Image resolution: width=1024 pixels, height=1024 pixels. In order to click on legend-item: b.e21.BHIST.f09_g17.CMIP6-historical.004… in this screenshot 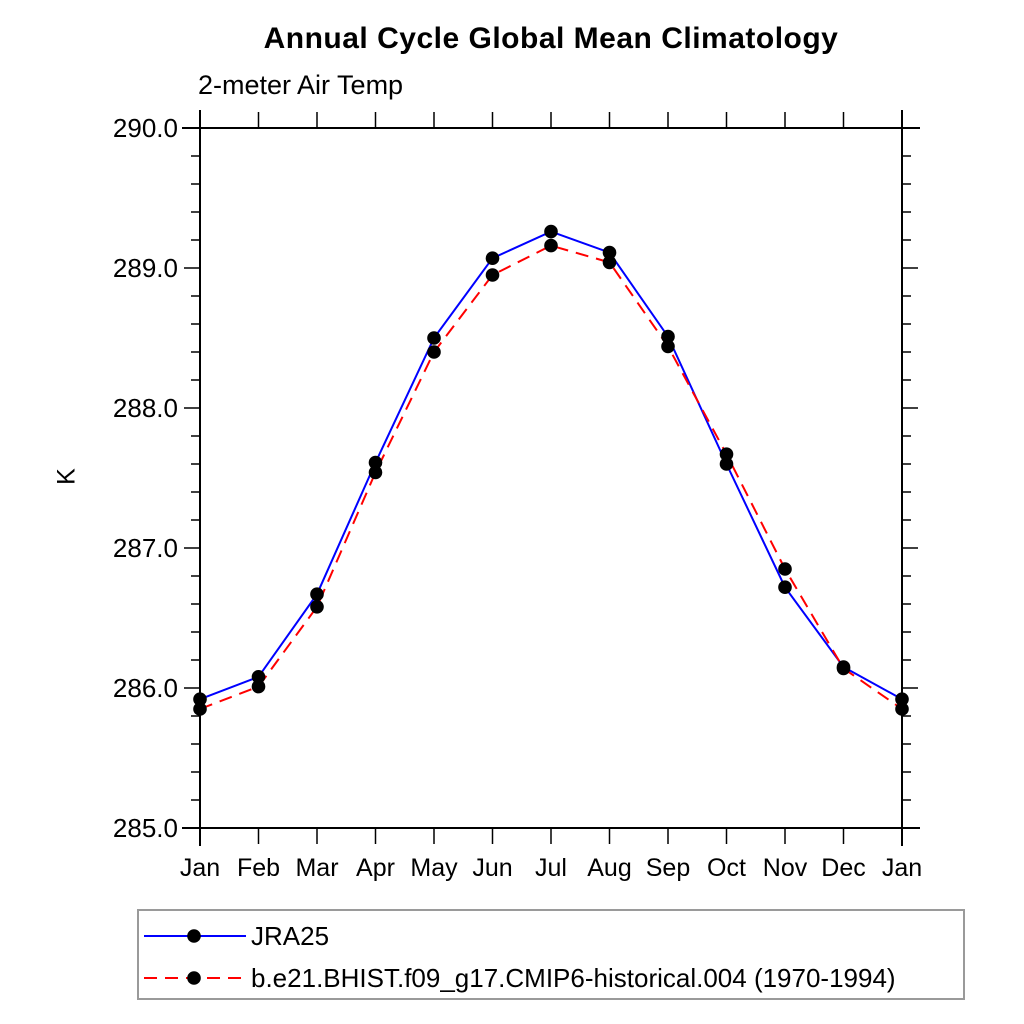, I will do `click(518, 978)`.